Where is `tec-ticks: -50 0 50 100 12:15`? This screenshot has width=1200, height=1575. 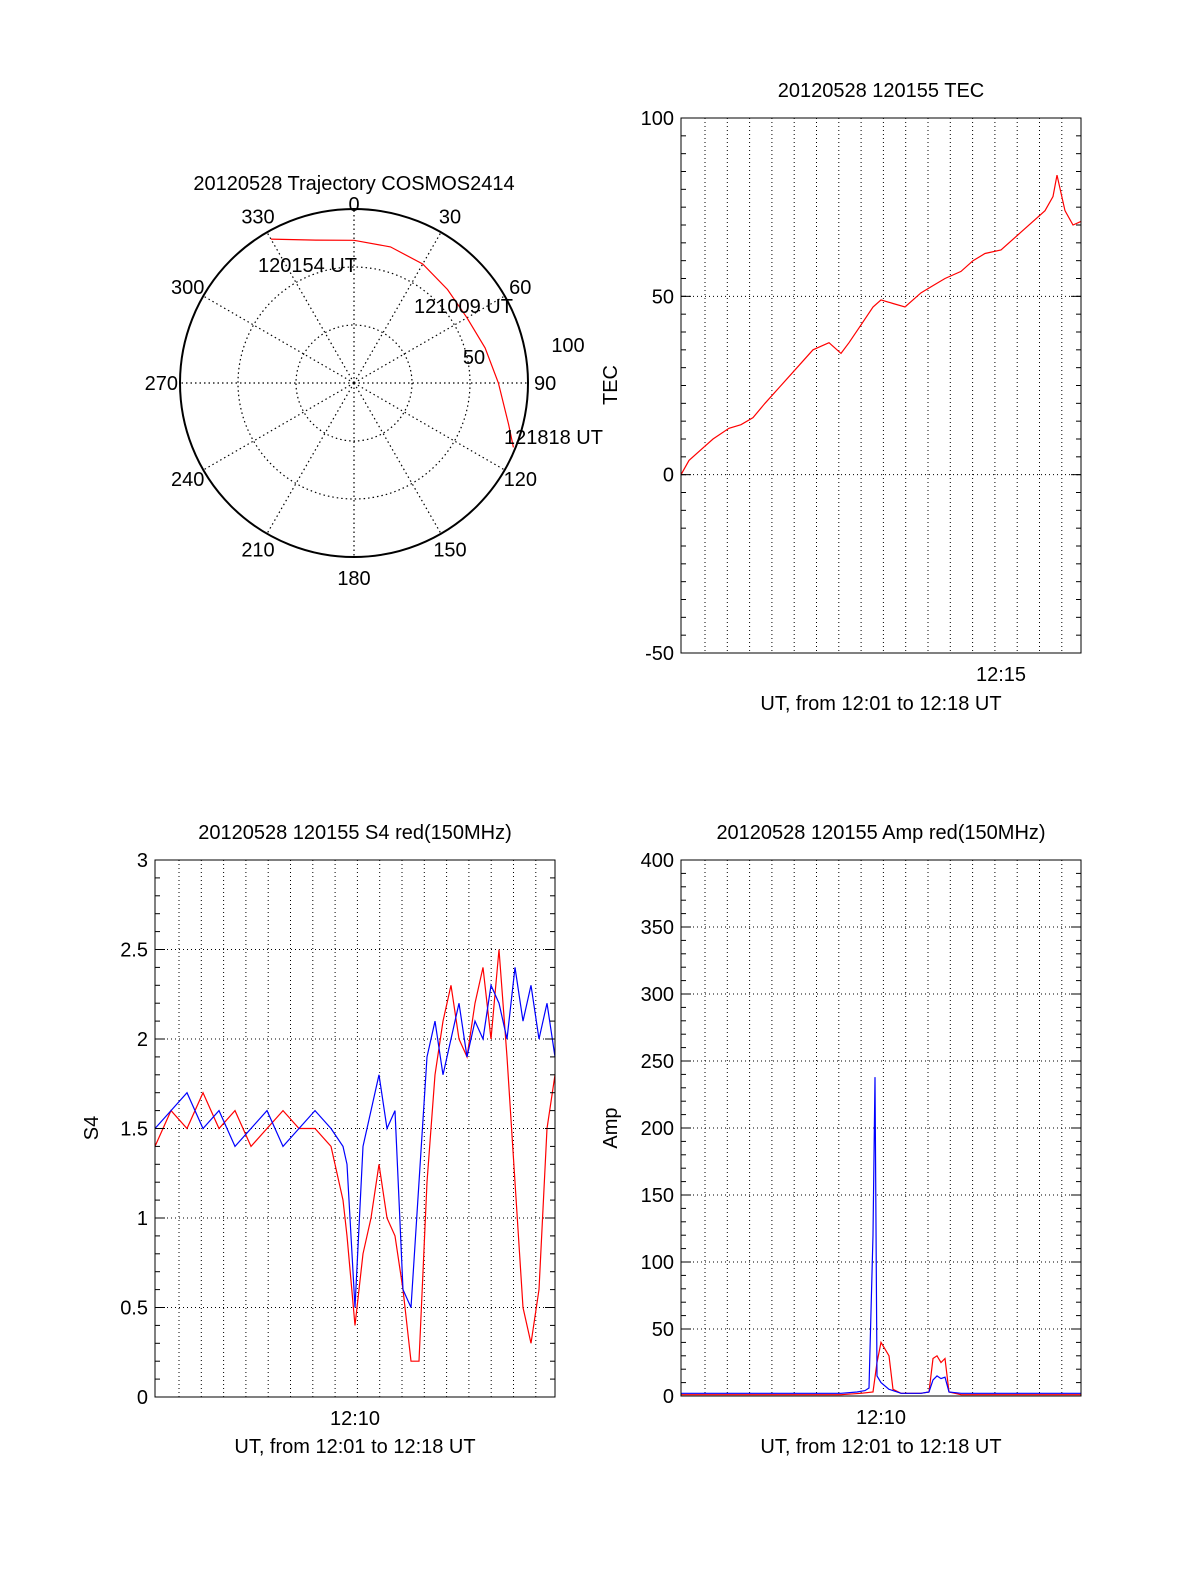 tec-ticks: -50 0 50 100 12:15 is located at coordinates (861, 397).